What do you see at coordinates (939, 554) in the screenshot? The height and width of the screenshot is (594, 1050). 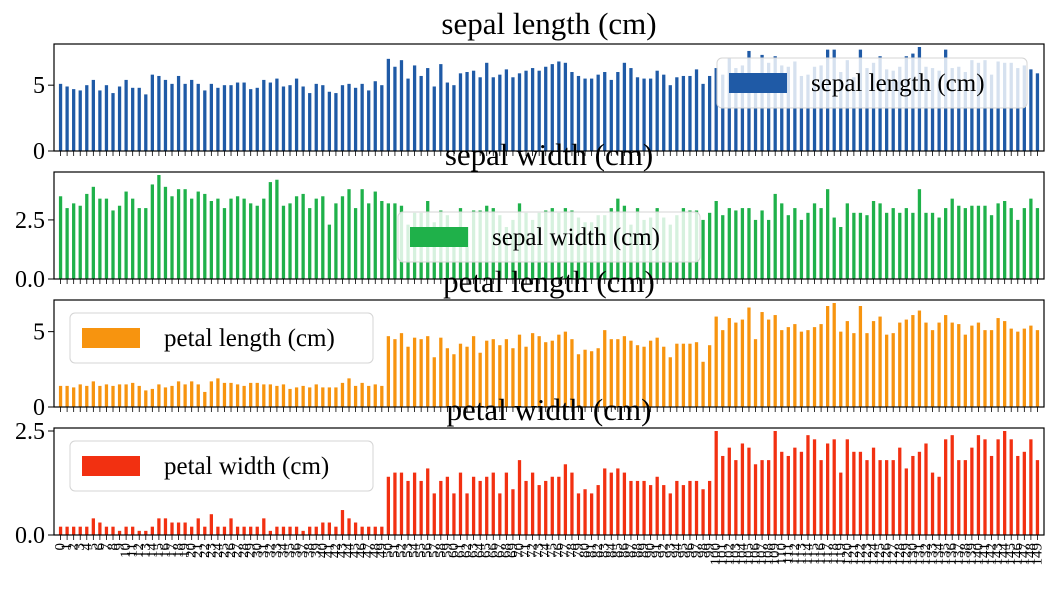 I see `x-tick-label: 134` at bounding box center [939, 554].